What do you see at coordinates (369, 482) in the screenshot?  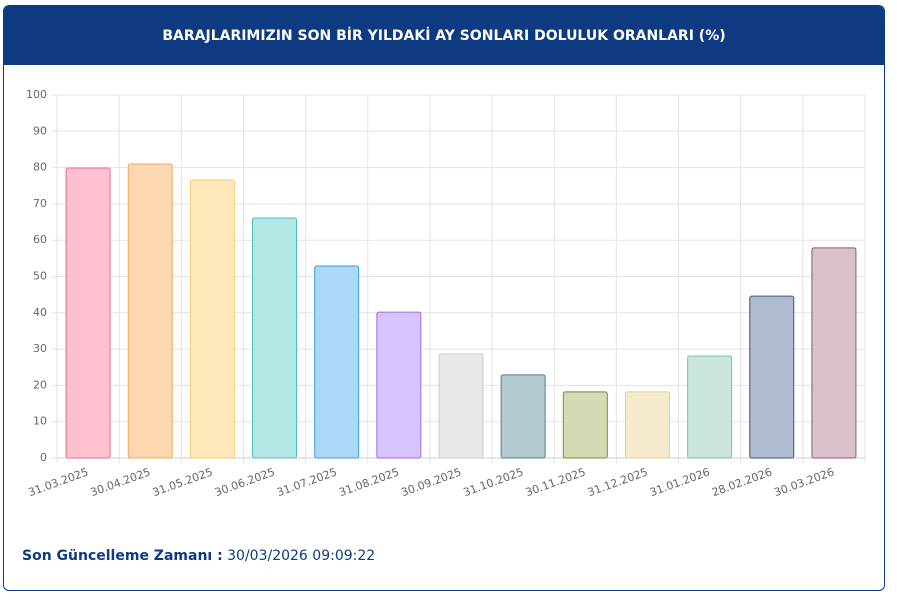 I see `x-tick-label: 31.08.2025` at bounding box center [369, 482].